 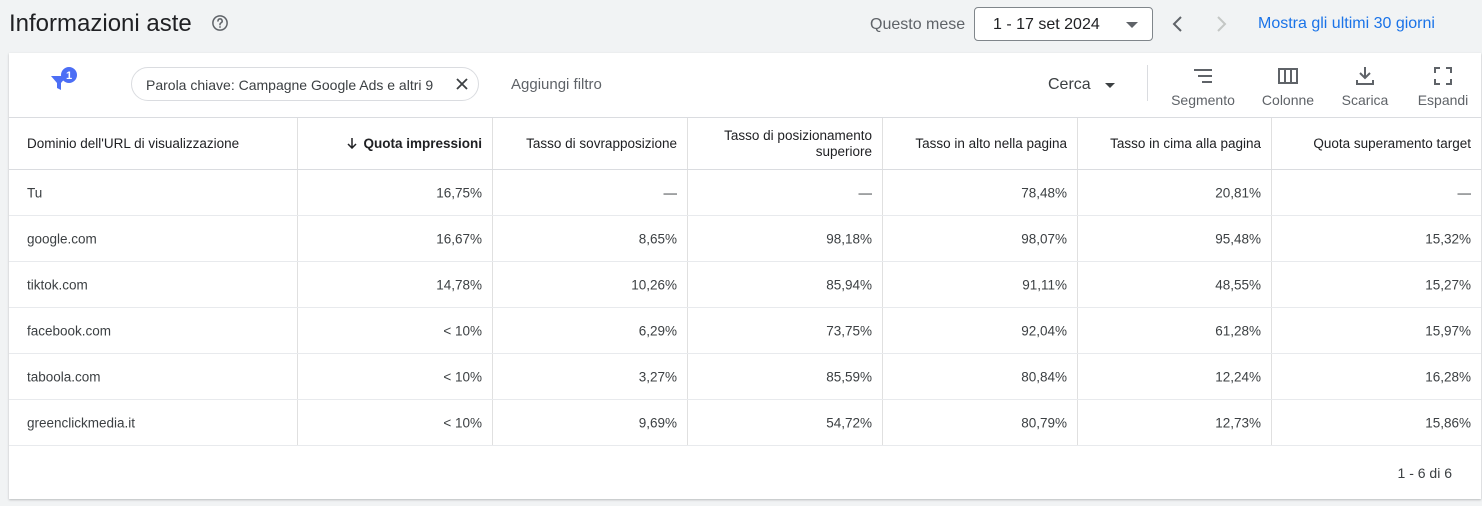 I want to click on date-range-label: Questo mese, so click(x=918, y=24).